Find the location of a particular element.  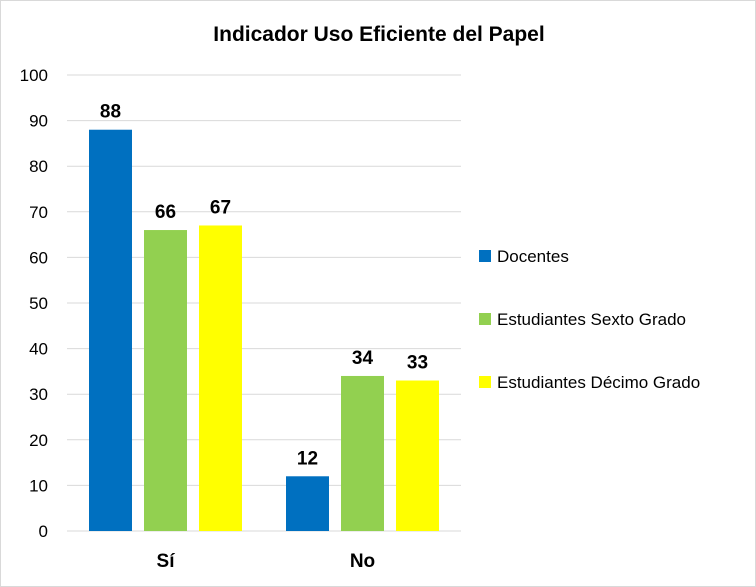

y-tick-label: 10 is located at coordinates (38, 485).